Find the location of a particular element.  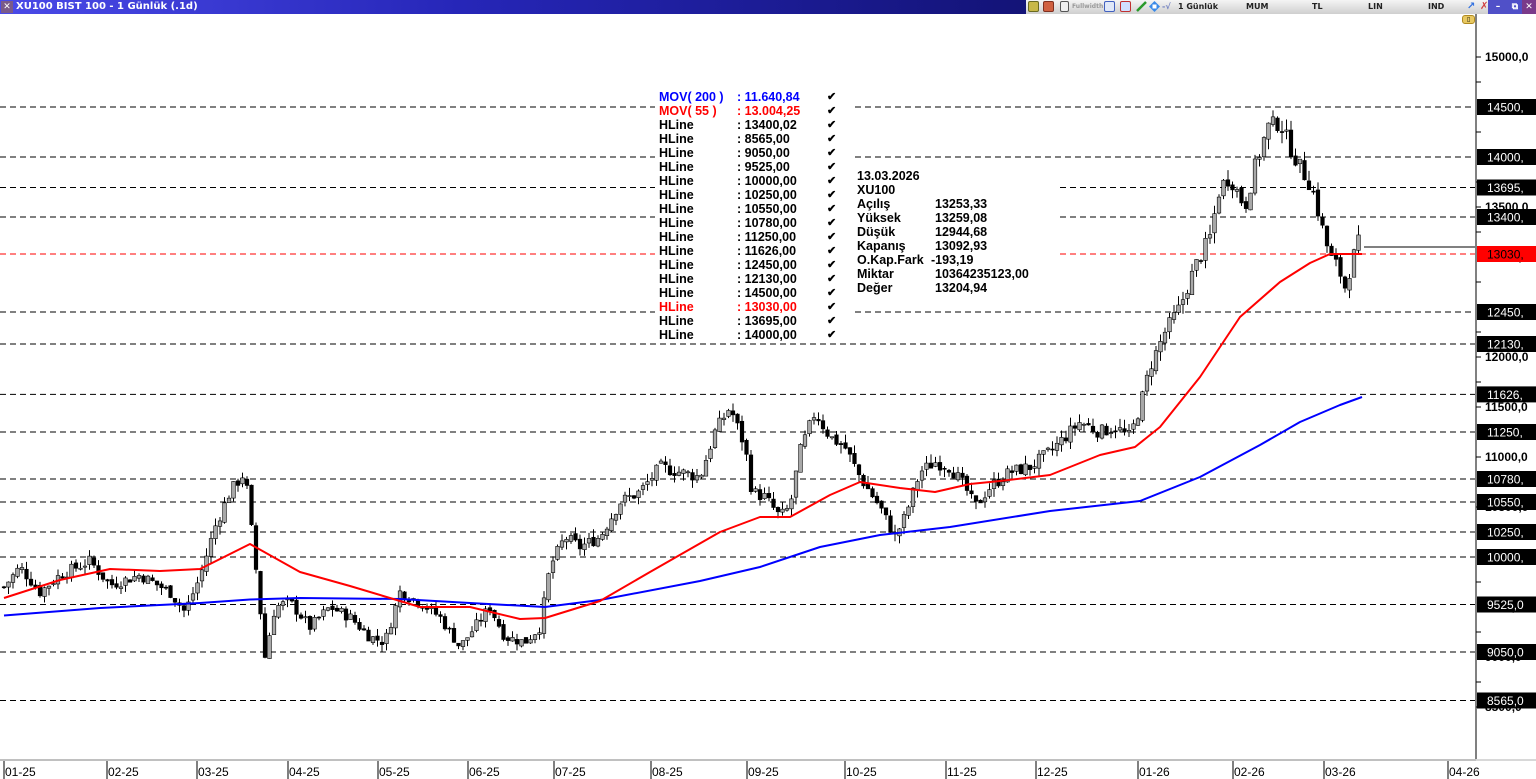

restore-button: ⧉ is located at coordinates (1515, 7).